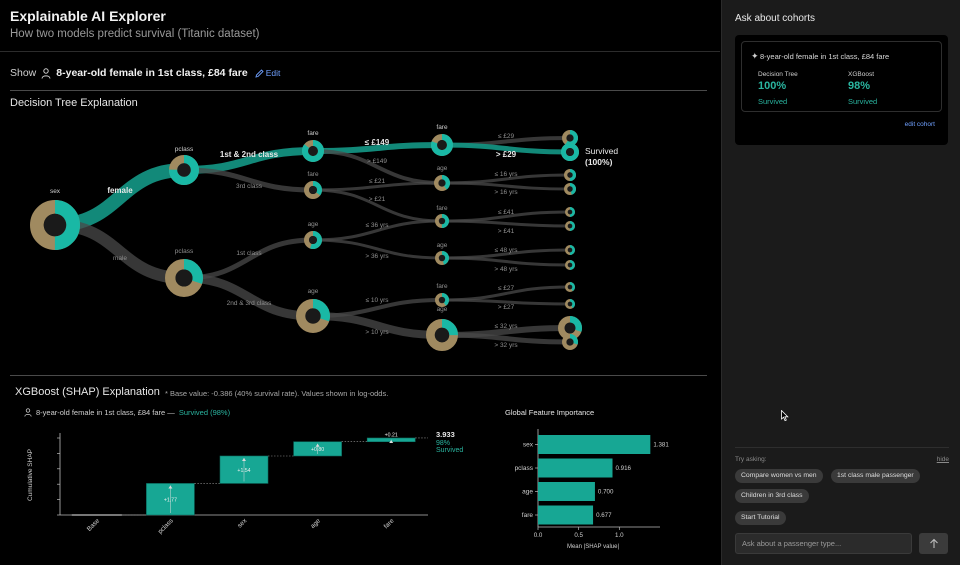 The image size is (960, 565). Describe the element at coordinates (506, 212) in the screenshot. I see `edge-label-le41: ≤ £41` at that location.